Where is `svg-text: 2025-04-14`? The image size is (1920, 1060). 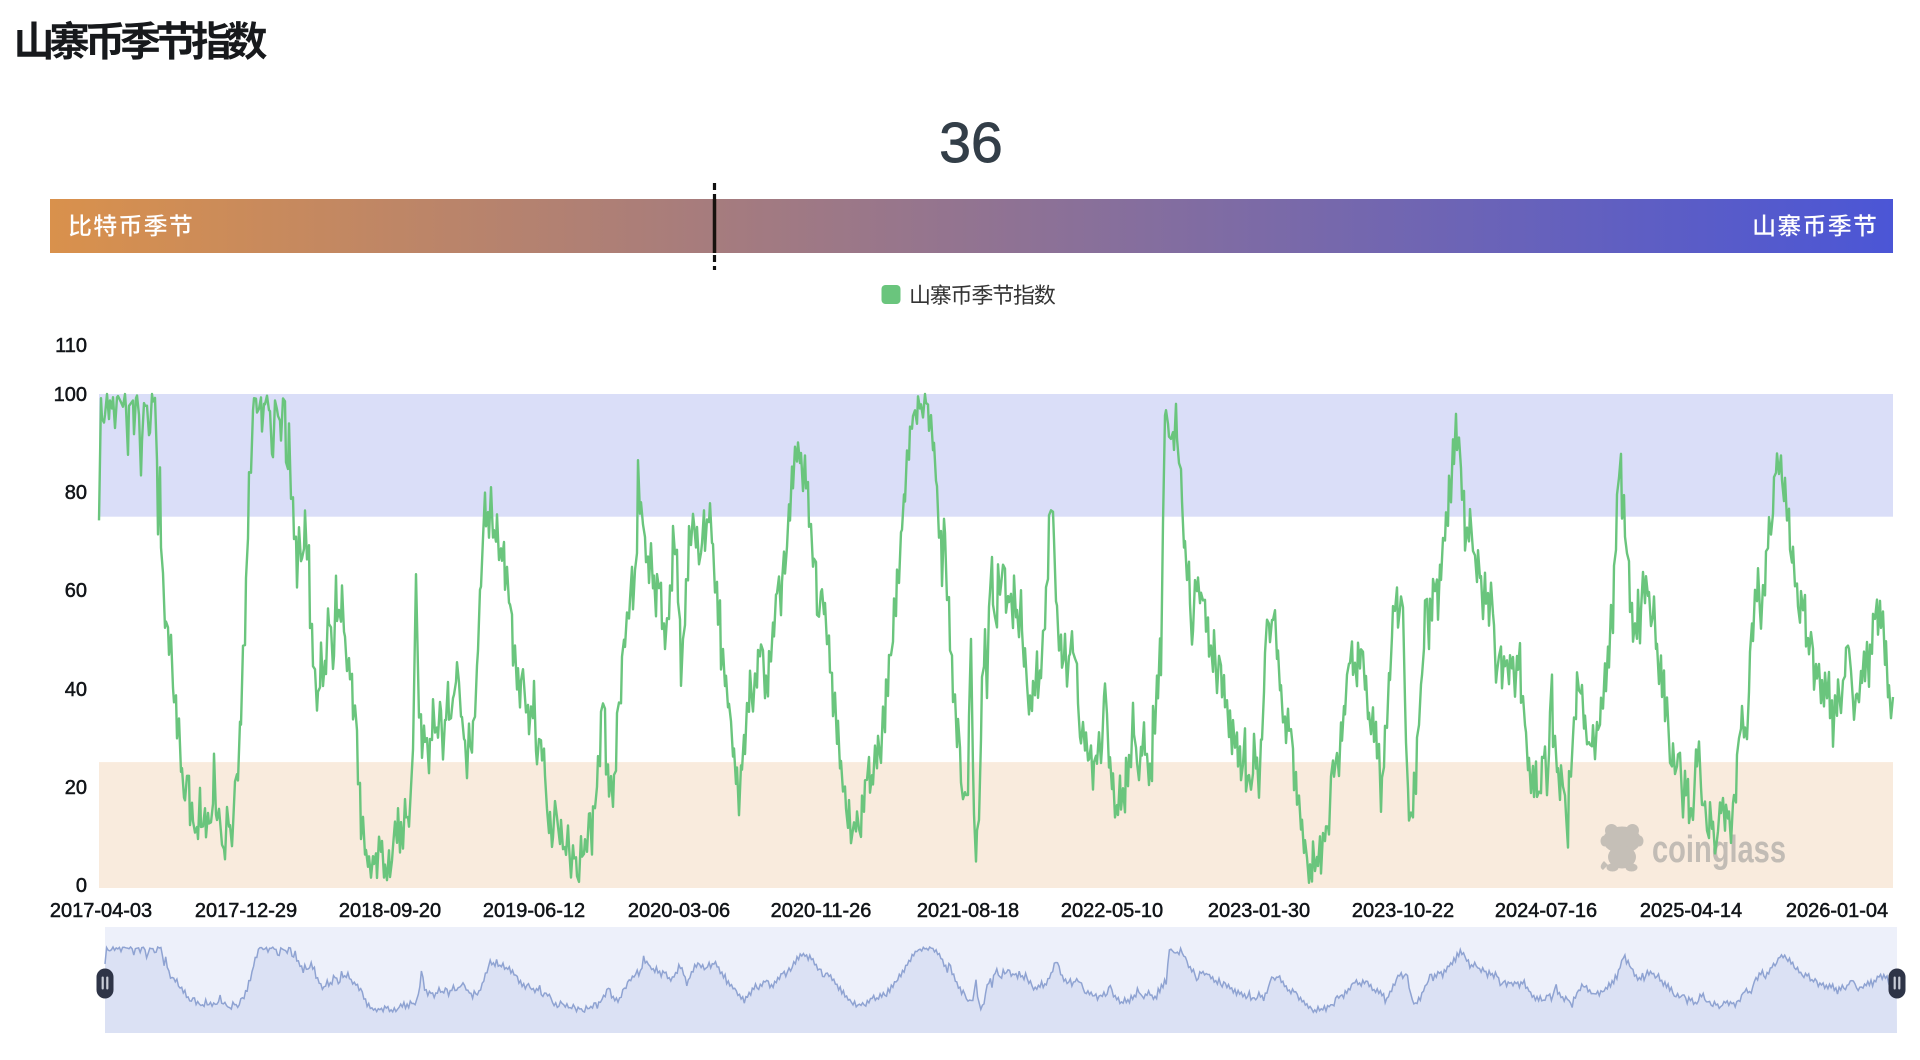 svg-text: 2025-04-14 is located at coordinates (1691, 911).